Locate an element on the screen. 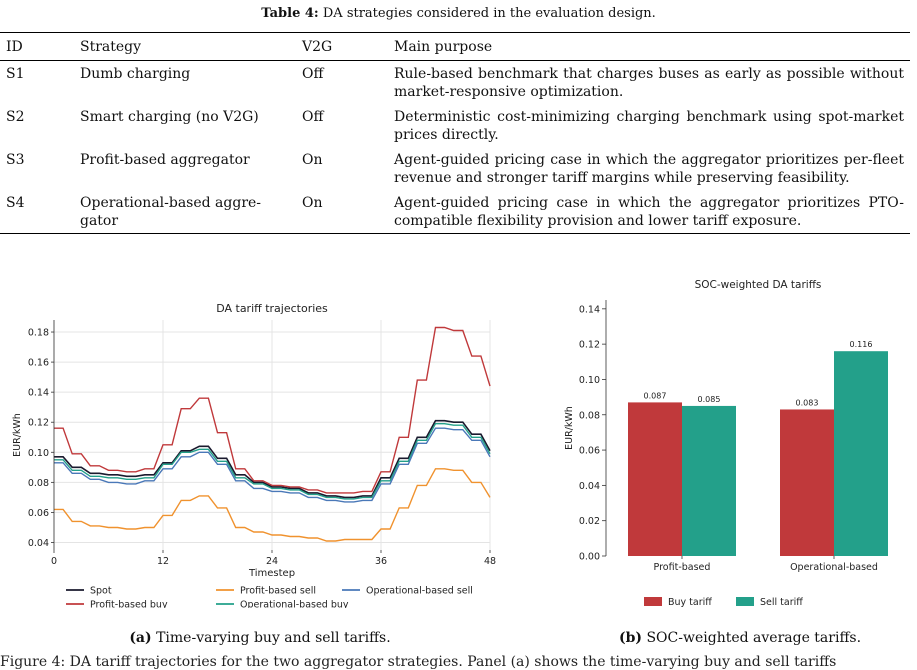 Image resolution: width=917 pixels, height=670 pixels. figure-a-caption: (a) Time-varying buy and sell tariffs. is located at coordinates (260, 638).